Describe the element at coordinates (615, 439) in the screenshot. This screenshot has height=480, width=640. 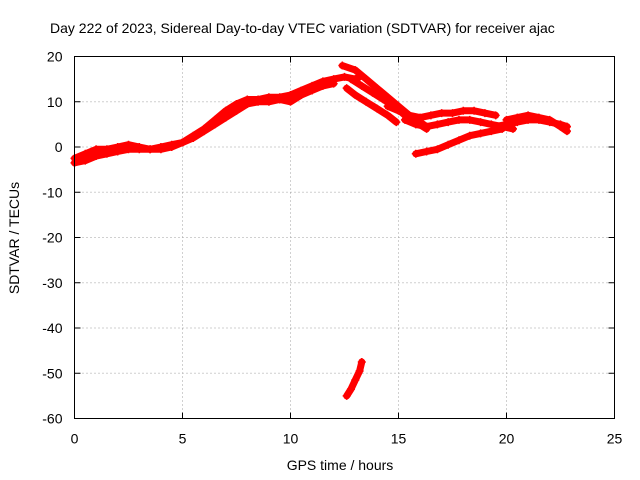
I see `x-tick-label: 25` at that location.